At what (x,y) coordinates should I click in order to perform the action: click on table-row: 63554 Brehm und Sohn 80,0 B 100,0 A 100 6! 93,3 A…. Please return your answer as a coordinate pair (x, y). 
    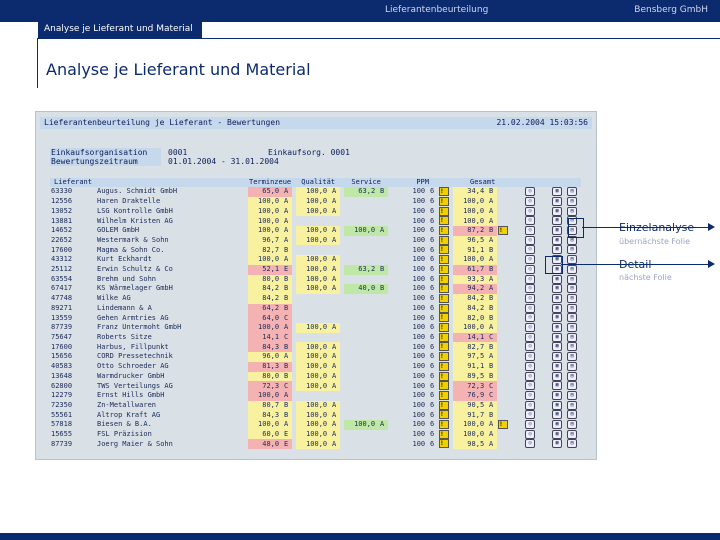
    Looking at the image, I should click on (315, 279).